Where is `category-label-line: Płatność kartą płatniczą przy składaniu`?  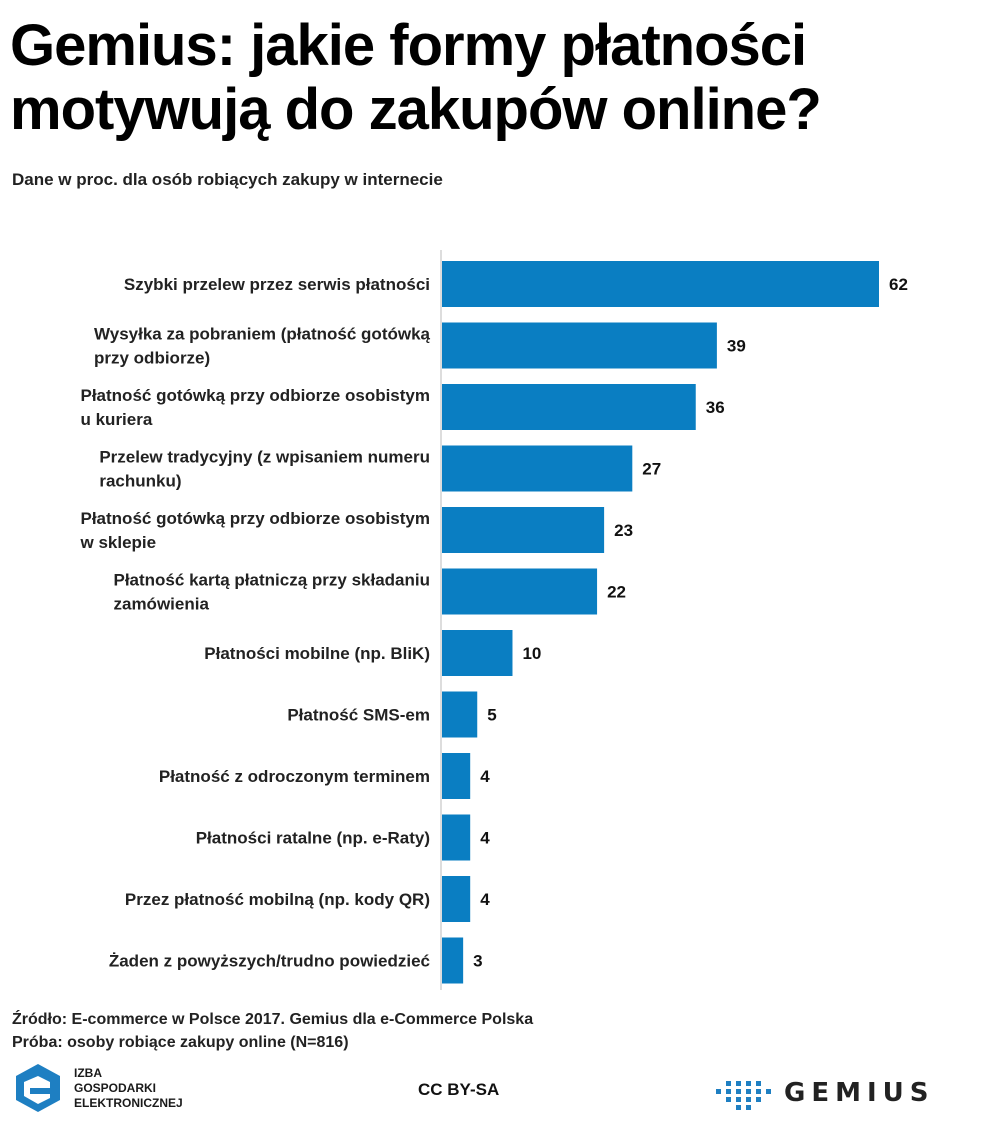
category-label-line: Płatność kartą płatniczą przy składaniu is located at coordinates (271, 580).